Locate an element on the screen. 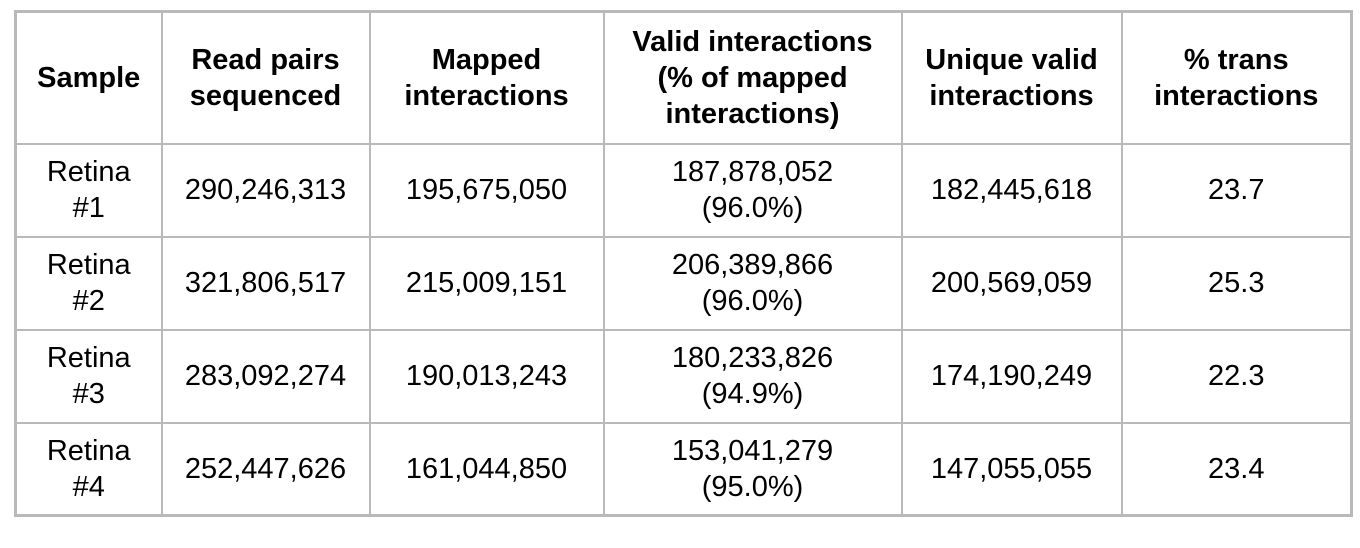 The image size is (1360, 548). cell-sample: Retina #1 is located at coordinates (88, 190).